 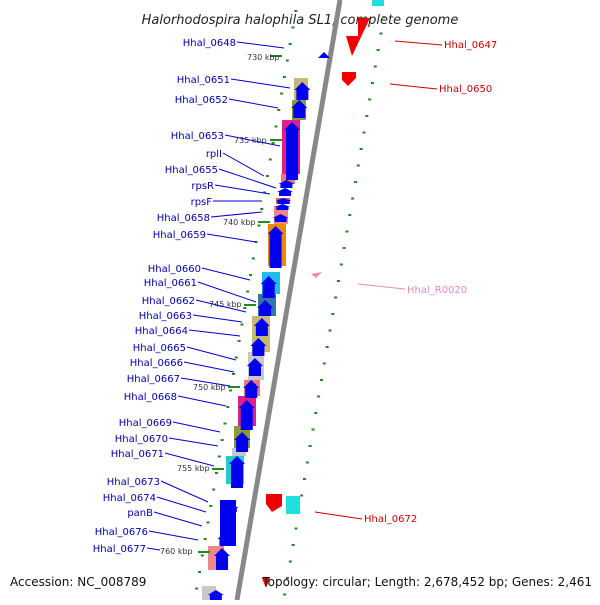 What do you see at coordinates (470, 45) in the screenshot?
I see `gene-label: Hhal_0647` at bounding box center [470, 45].